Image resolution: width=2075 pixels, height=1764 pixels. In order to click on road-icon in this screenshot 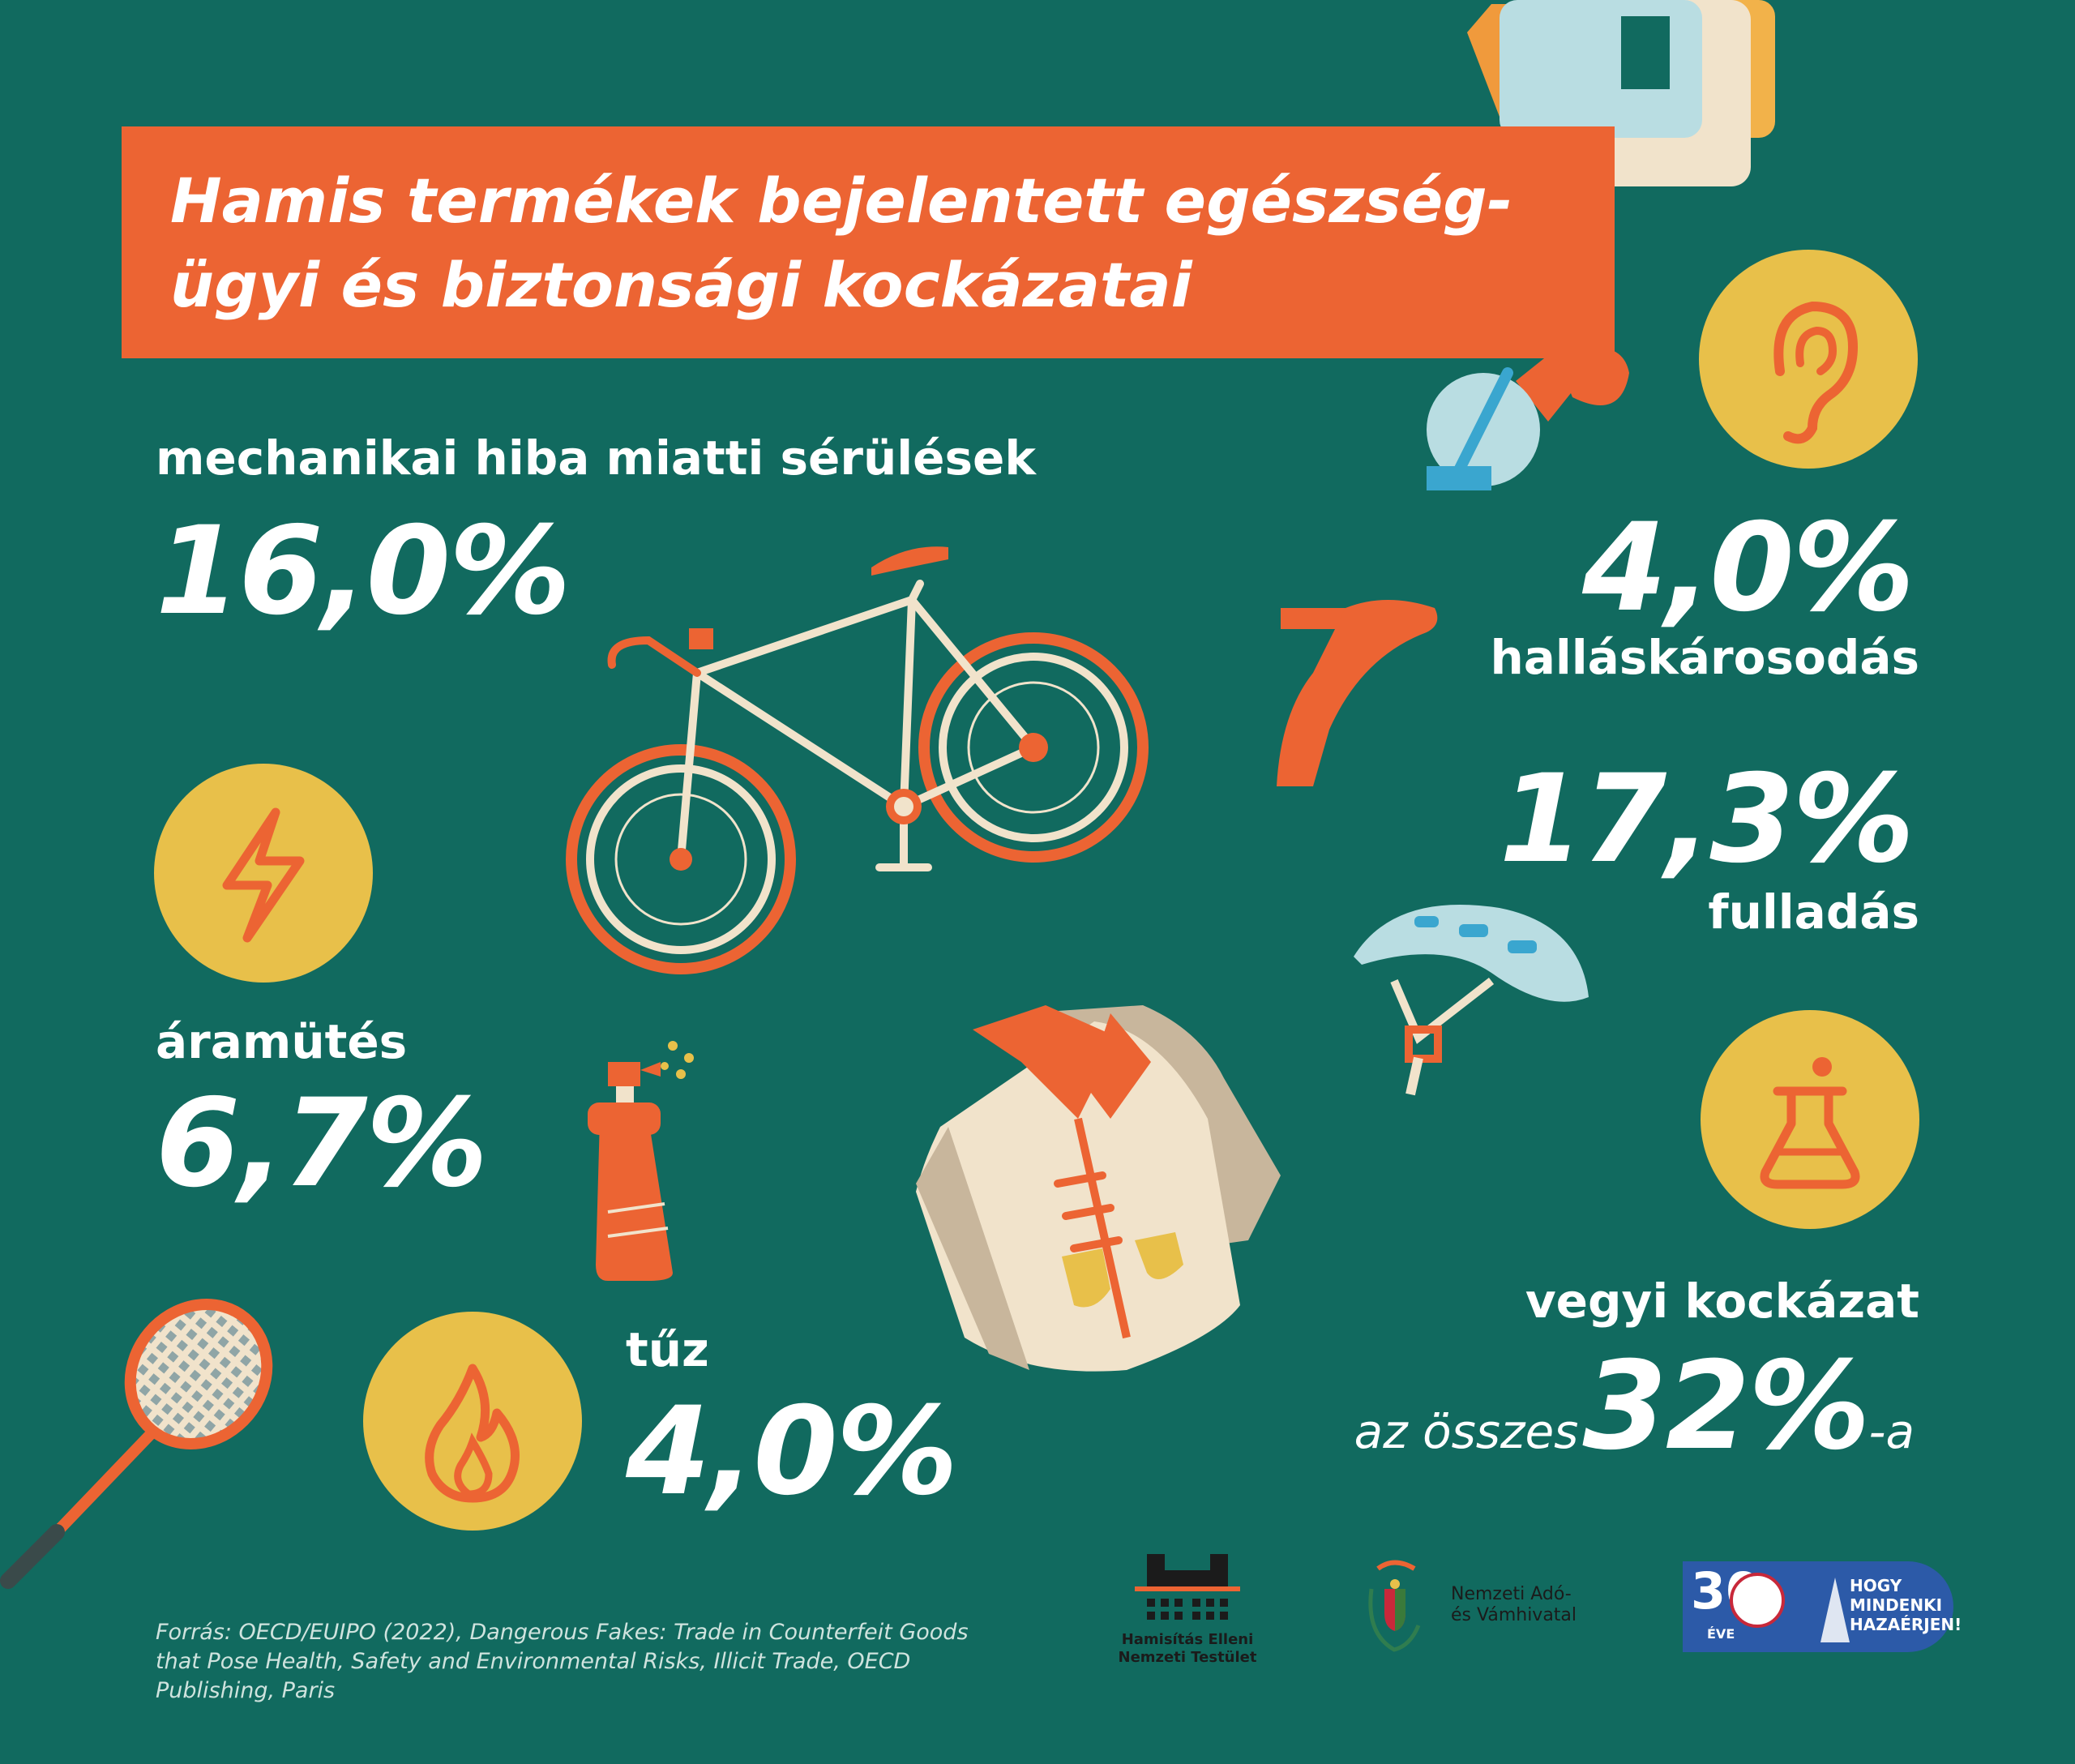, I will do `click(1835, 1610)`.